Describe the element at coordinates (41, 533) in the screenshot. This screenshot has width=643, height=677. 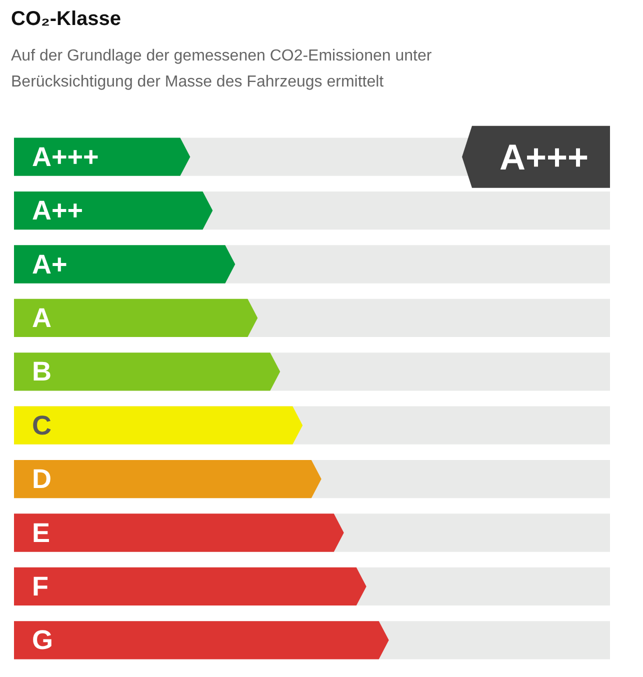
I see `y-tick-label: E` at that location.